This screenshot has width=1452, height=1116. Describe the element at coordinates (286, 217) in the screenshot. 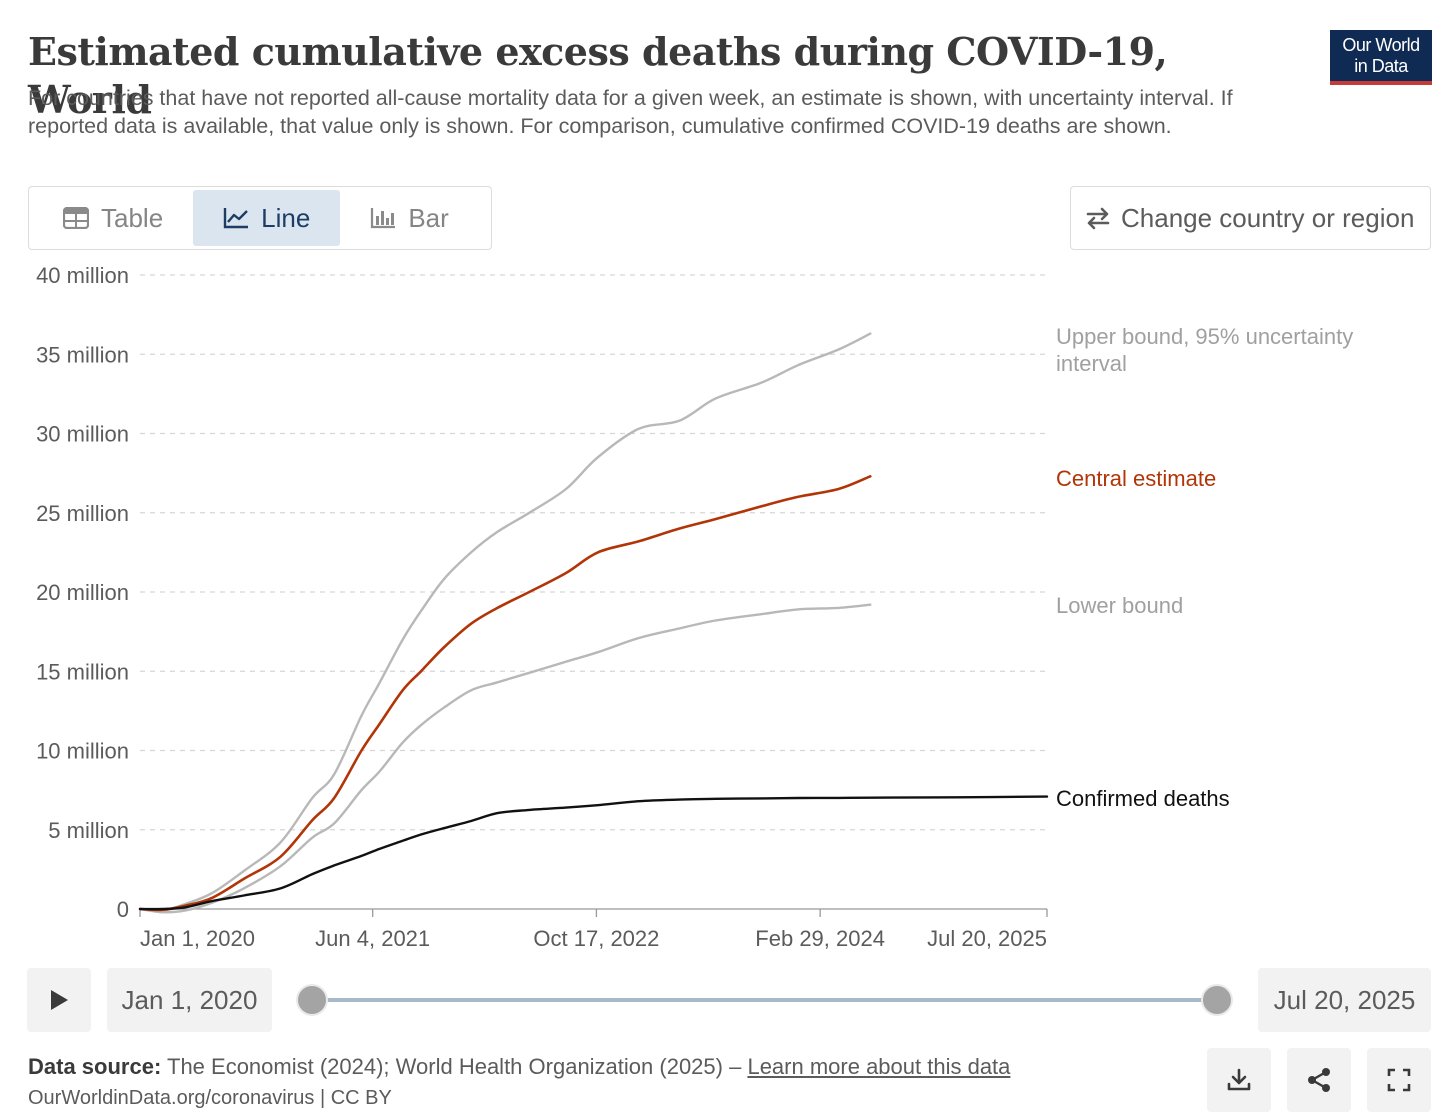

I see `tab-line-label: Line` at that location.